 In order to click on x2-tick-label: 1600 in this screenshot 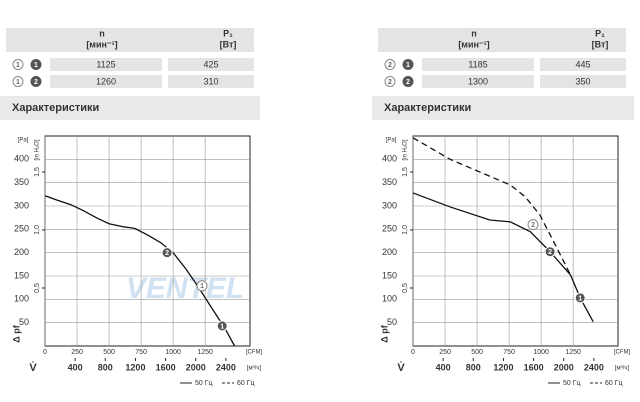, I will do `click(166, 367)`.